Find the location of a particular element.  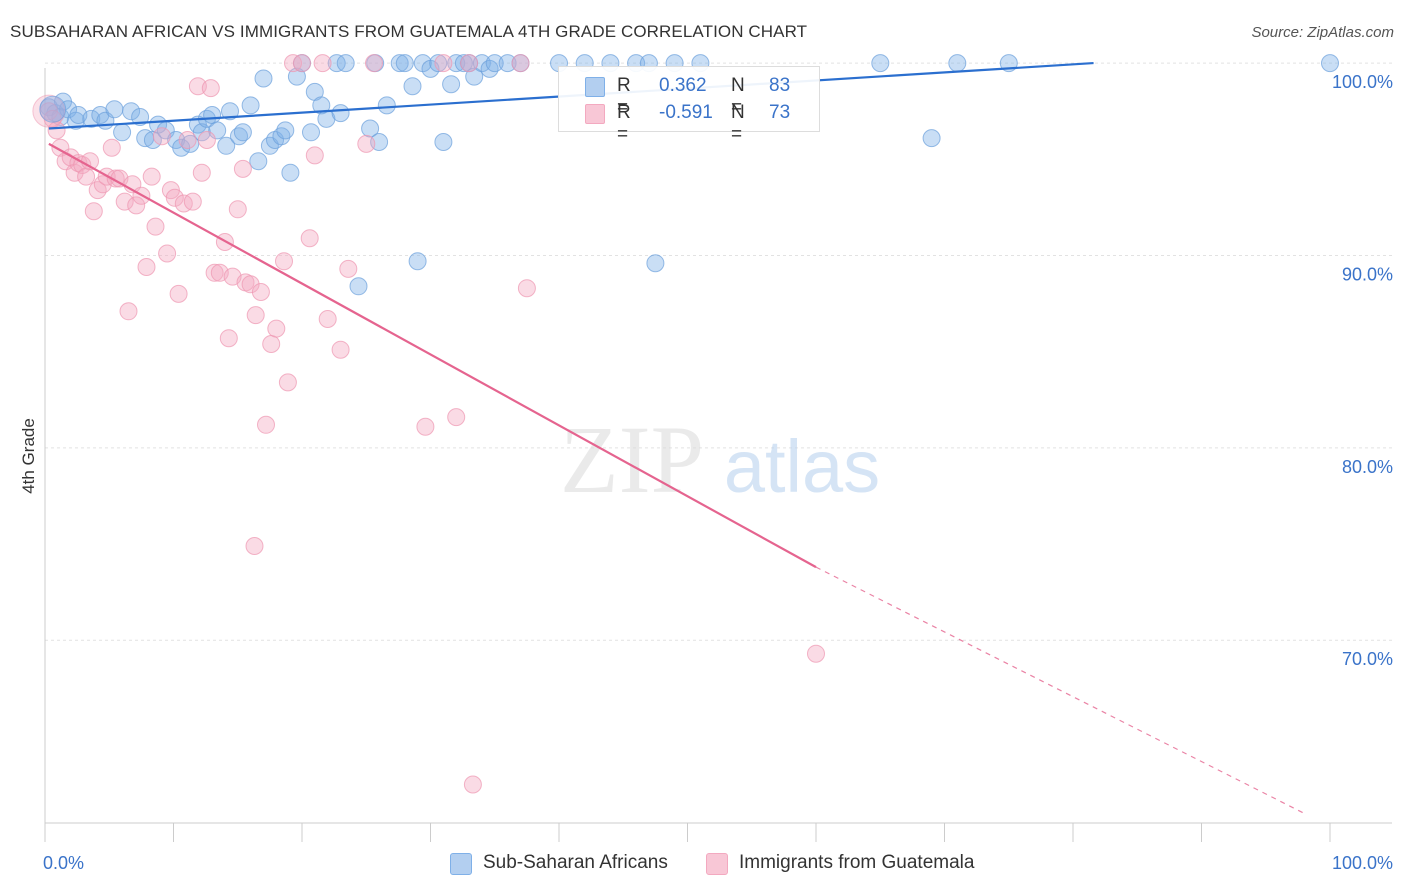

legend-n-key: N = is located at coordinates (738, 123).